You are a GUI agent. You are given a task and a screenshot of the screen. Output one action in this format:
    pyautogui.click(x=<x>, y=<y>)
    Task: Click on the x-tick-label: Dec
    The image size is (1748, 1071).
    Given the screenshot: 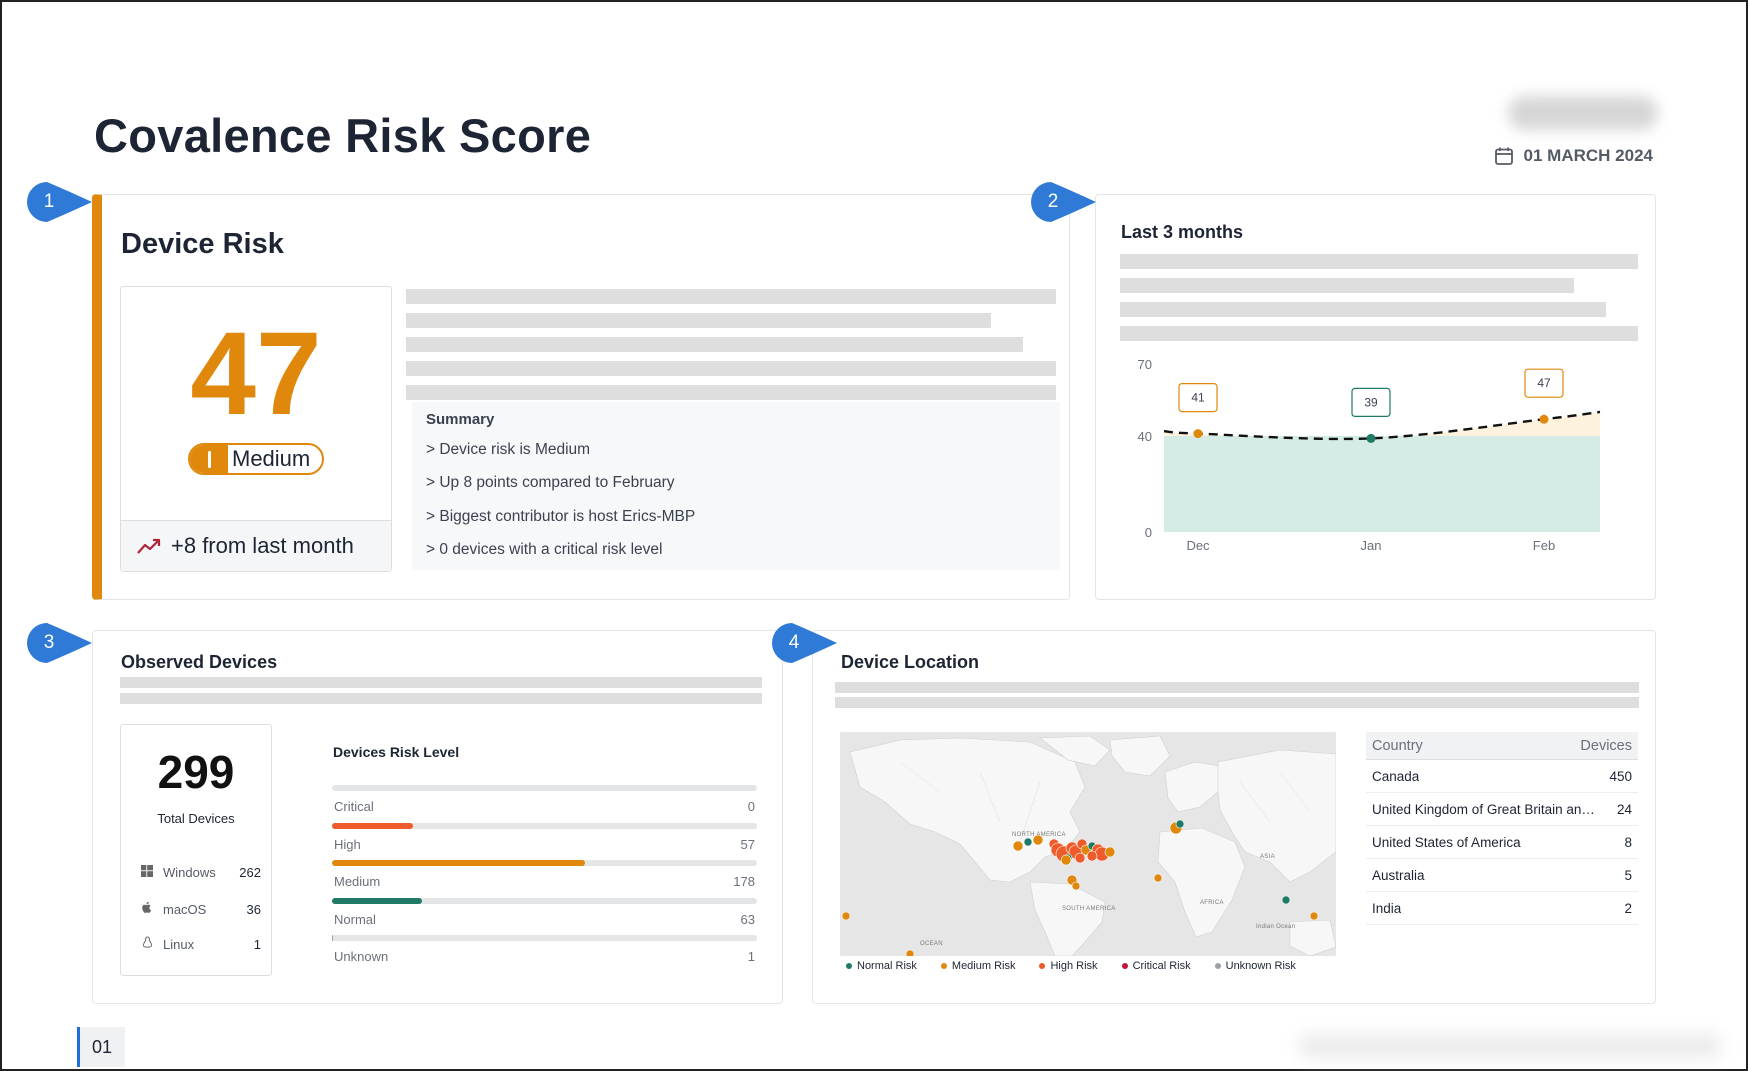 What is the action you would take?
    pyautogui.click(x=1198, y=545)
    